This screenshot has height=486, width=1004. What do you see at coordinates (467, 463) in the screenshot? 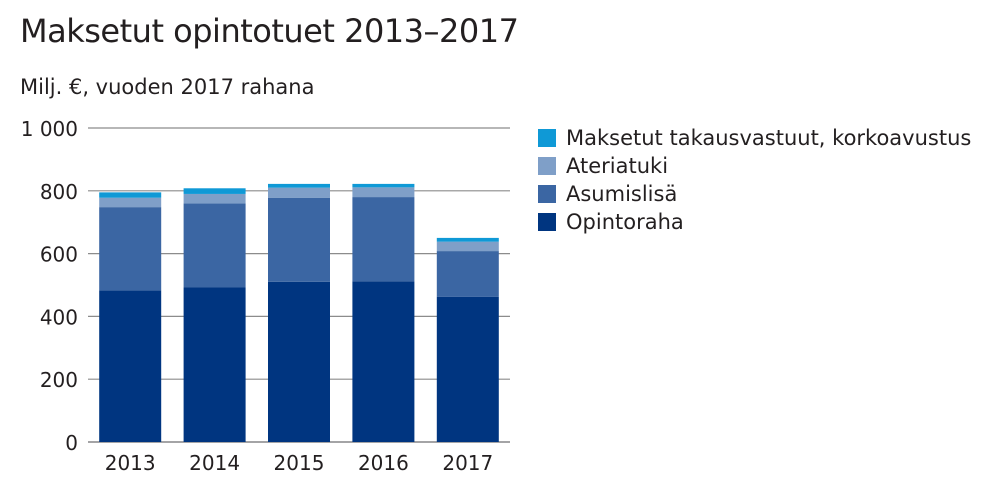
I see `x-tick-label: 2017` at bounding box center [467, 463].